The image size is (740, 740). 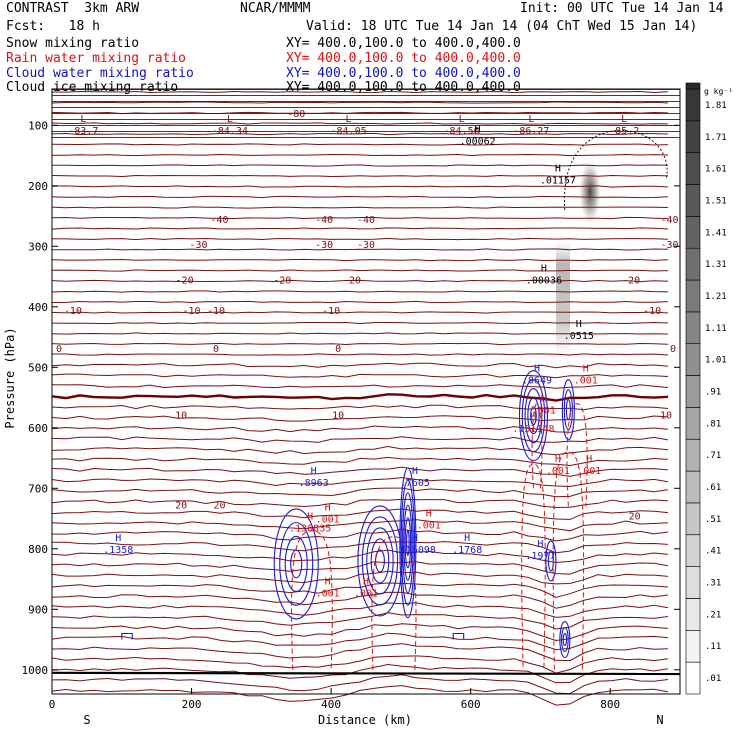 What do you see at coordinates (181, 415) in the screenshot?
I see `temperature-label: 10` at bounding box center [181, 415].